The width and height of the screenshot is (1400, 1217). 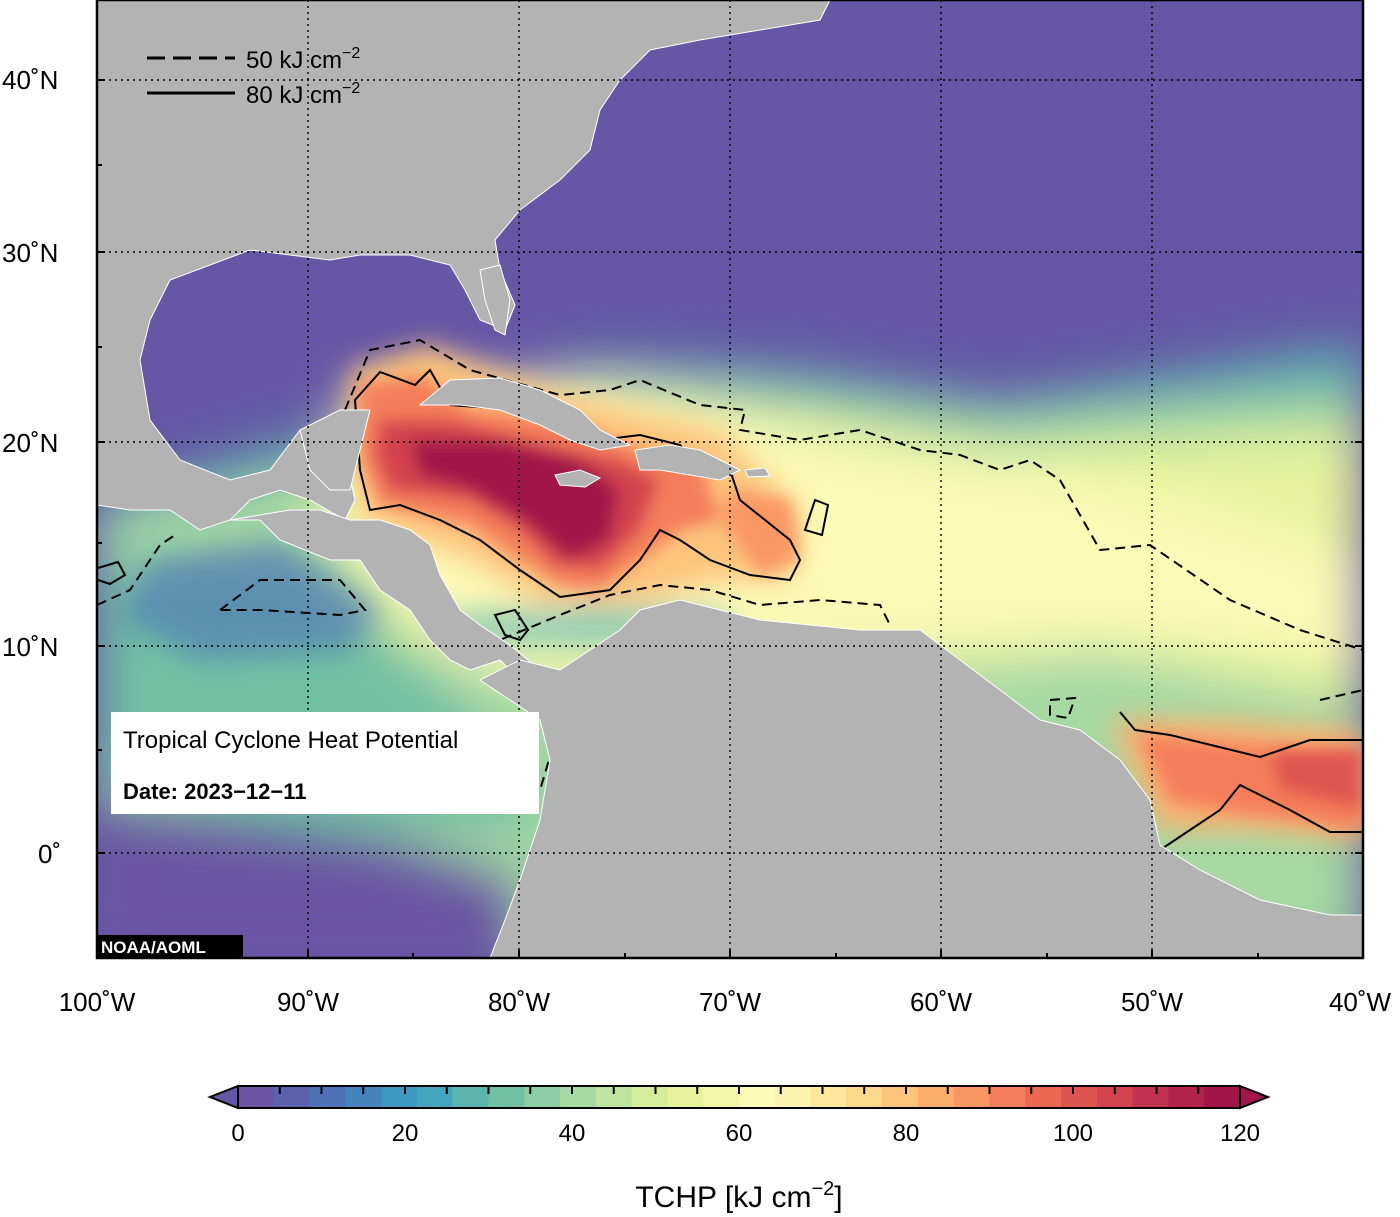 I want to click on colorbar-segments, so click(x=739, y=1097).